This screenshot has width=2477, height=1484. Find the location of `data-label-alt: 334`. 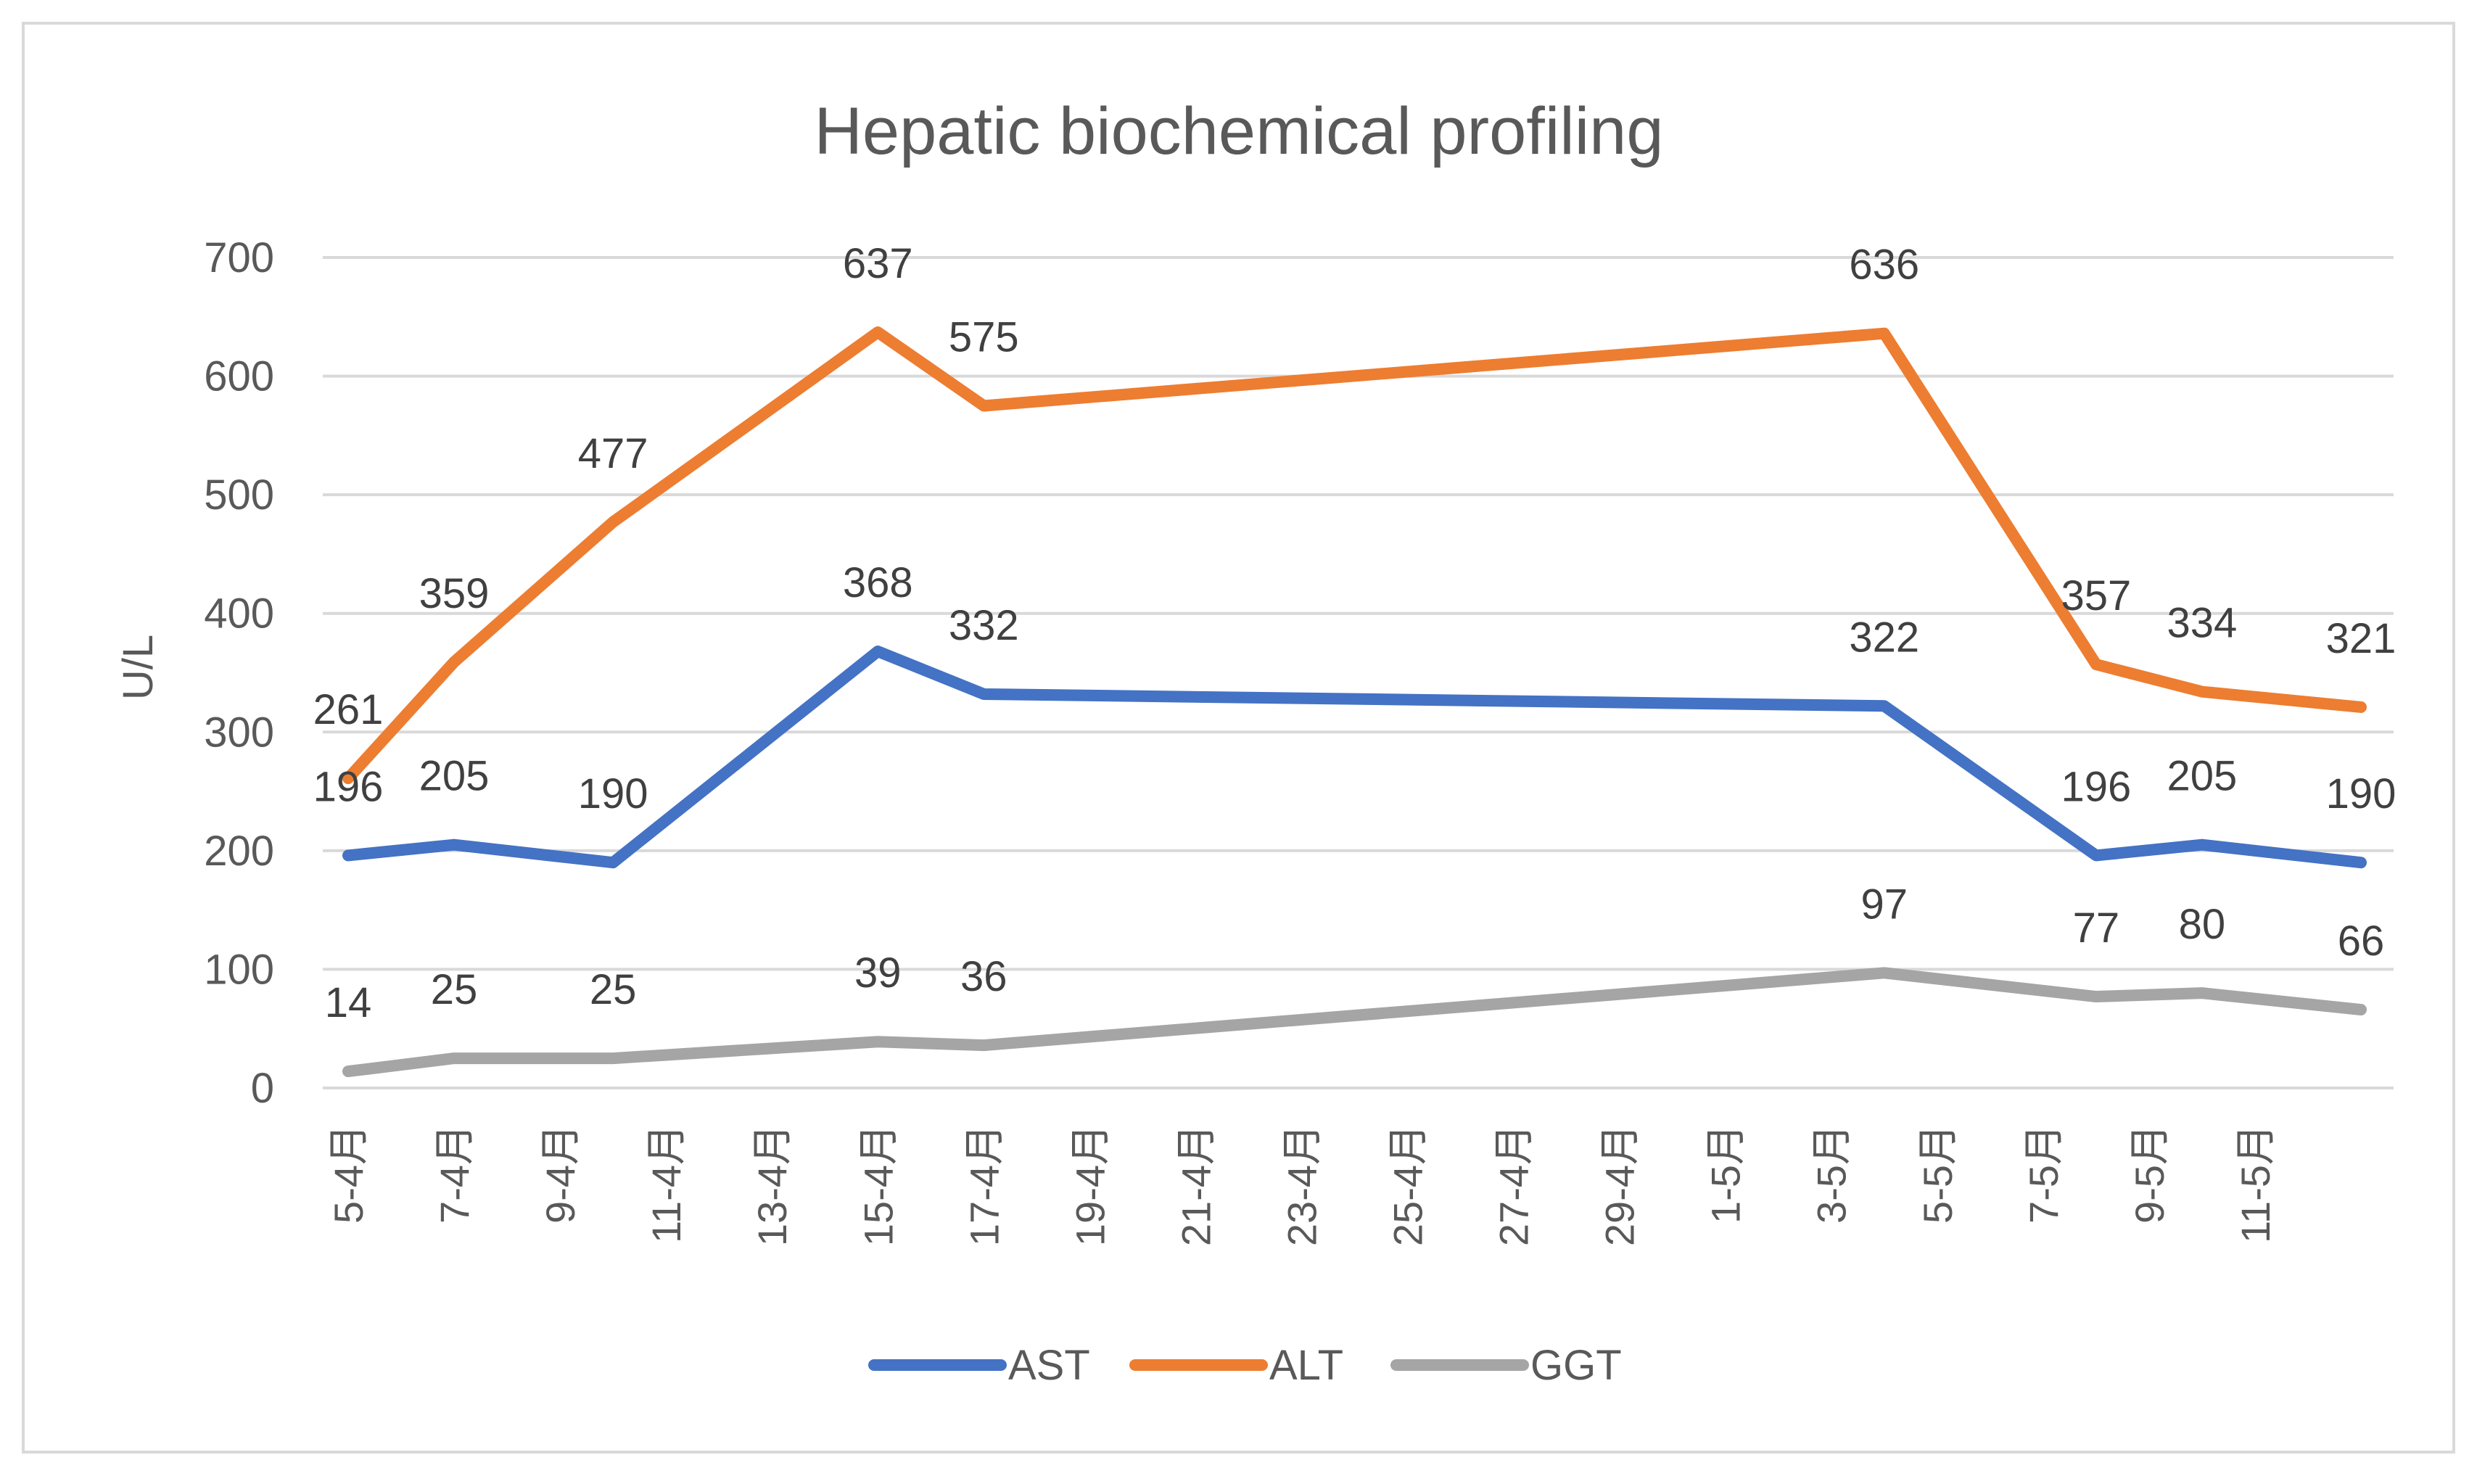

data-label-alt: 334 is located at coordinates (2202, 623).